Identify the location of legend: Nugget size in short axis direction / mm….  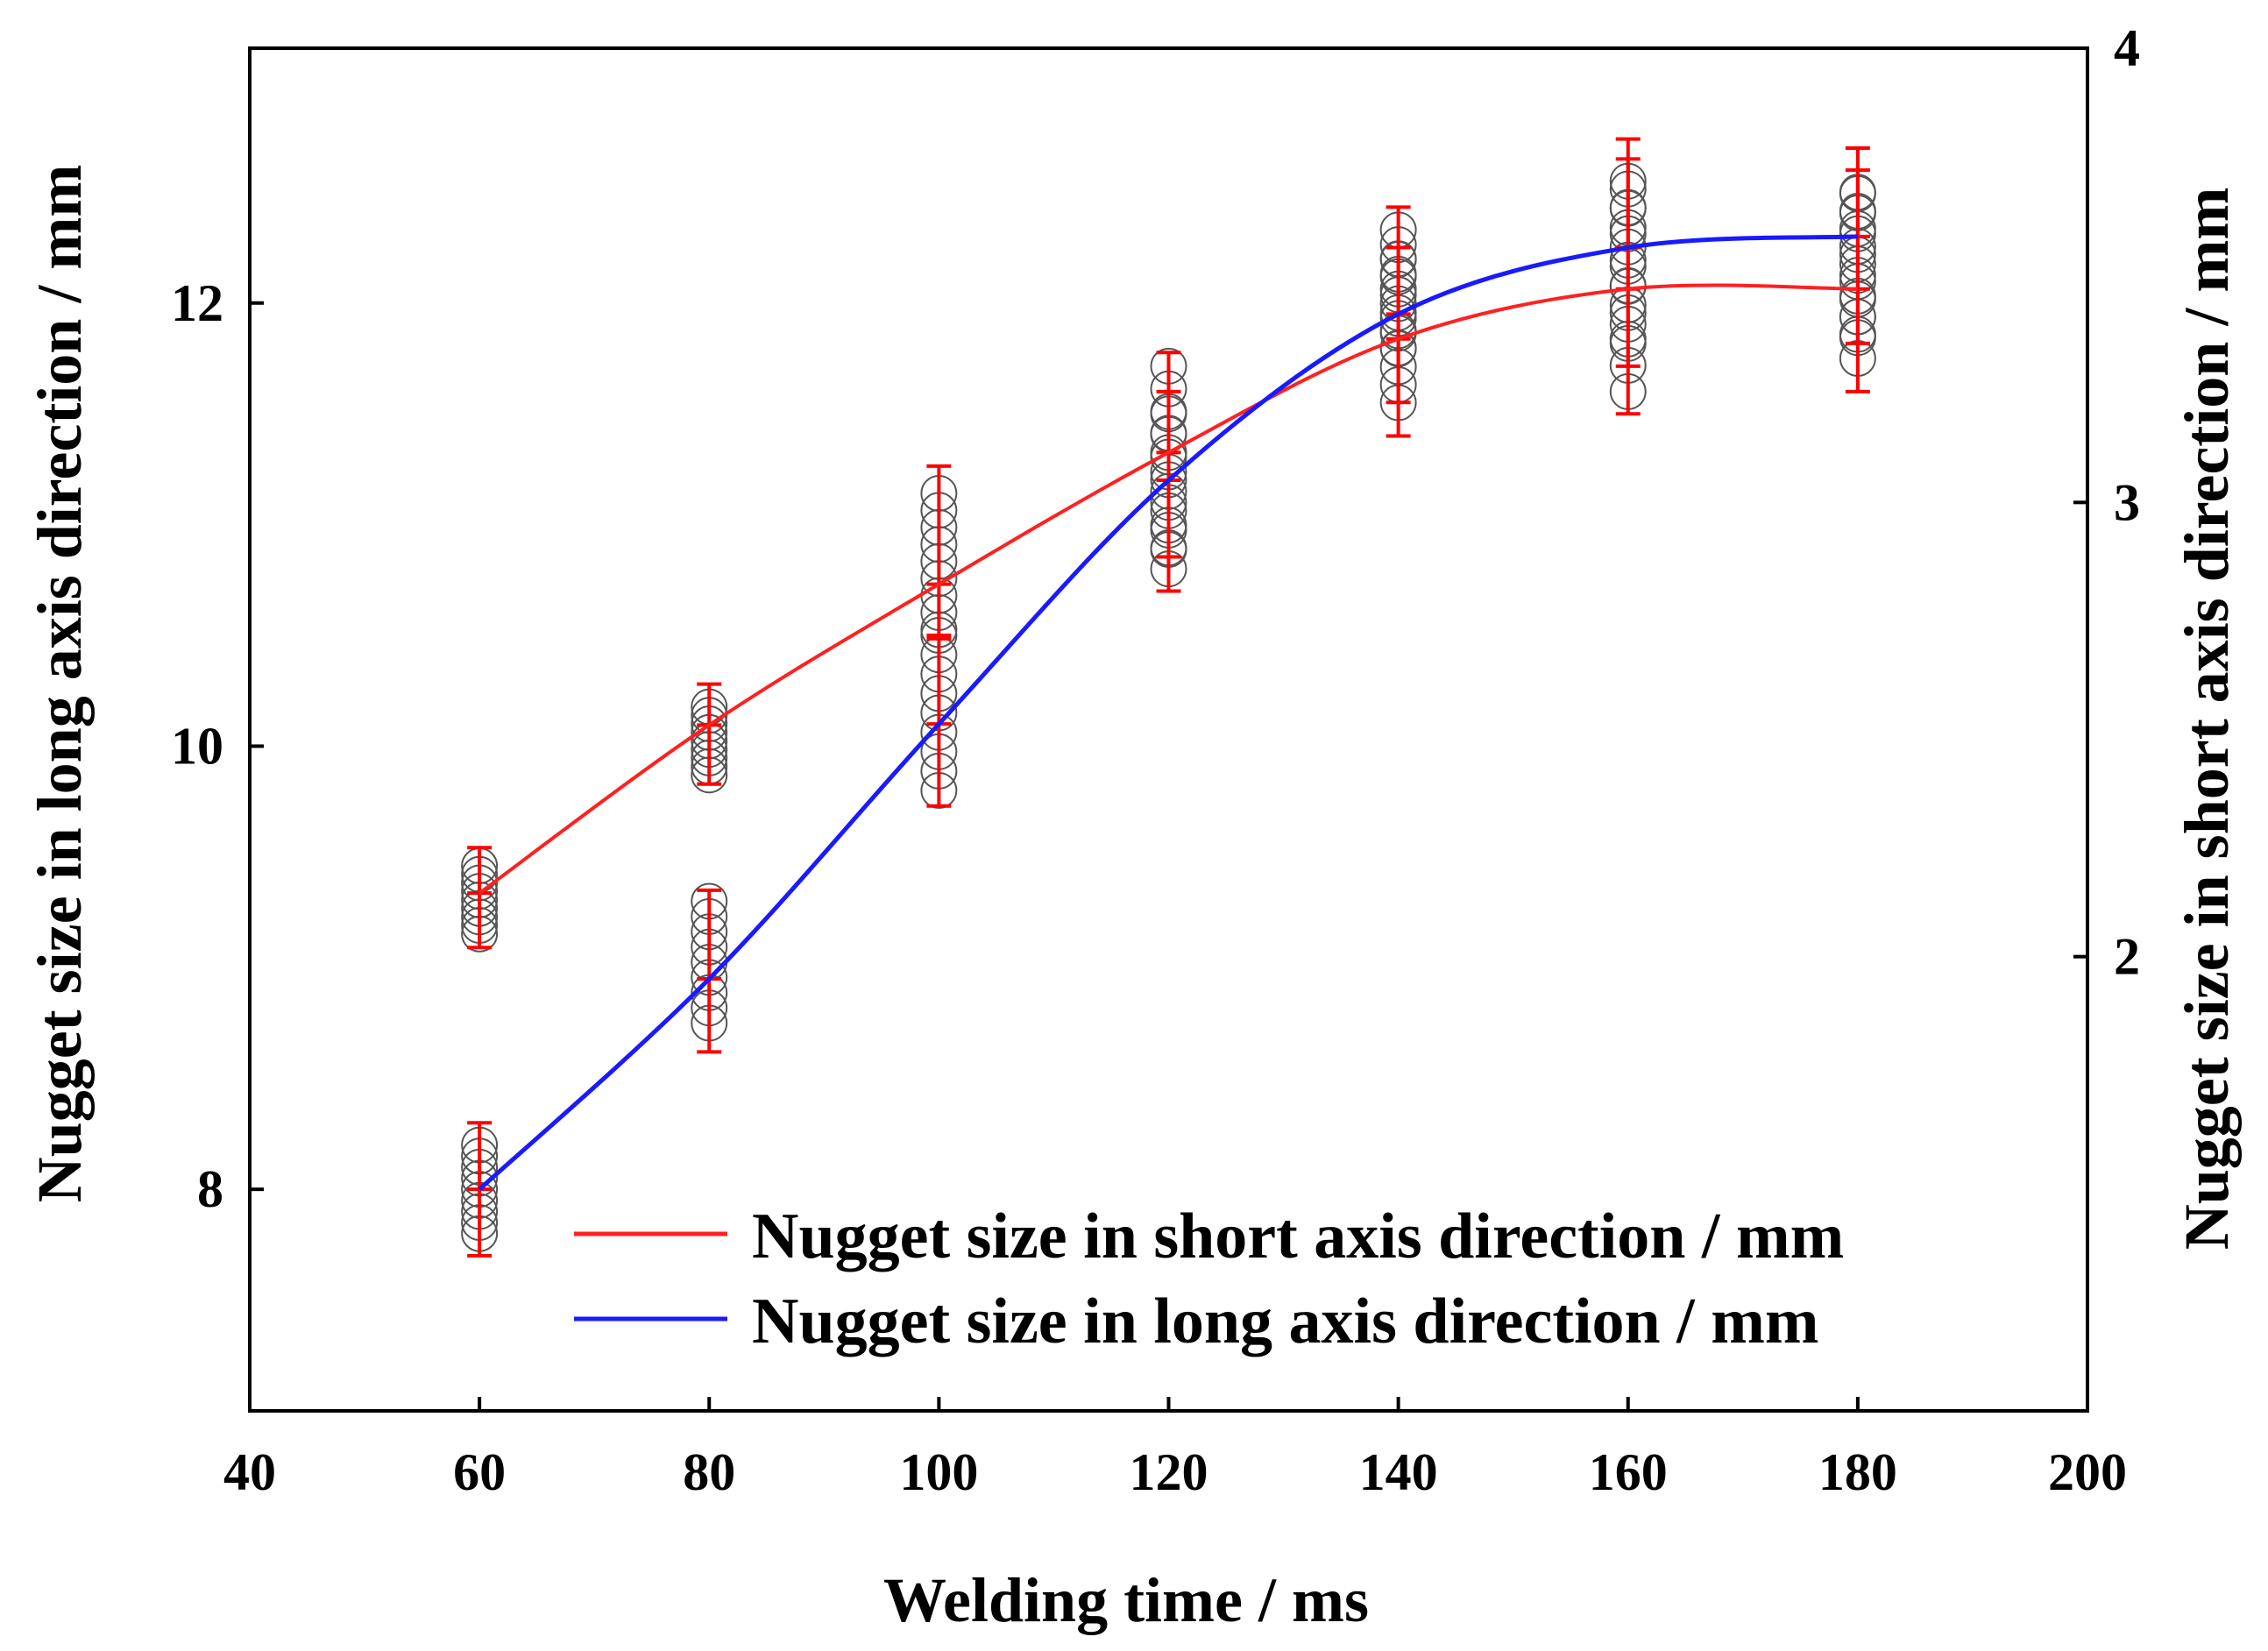
(1209, 1279).